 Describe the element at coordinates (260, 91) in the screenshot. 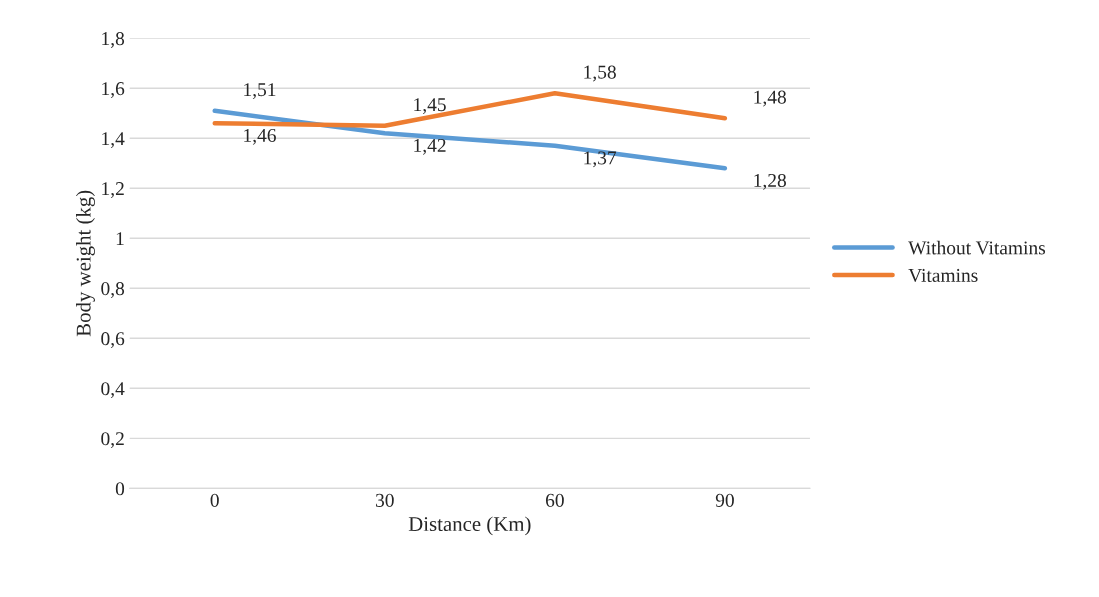

I see `data-label: 1,51` at that location.